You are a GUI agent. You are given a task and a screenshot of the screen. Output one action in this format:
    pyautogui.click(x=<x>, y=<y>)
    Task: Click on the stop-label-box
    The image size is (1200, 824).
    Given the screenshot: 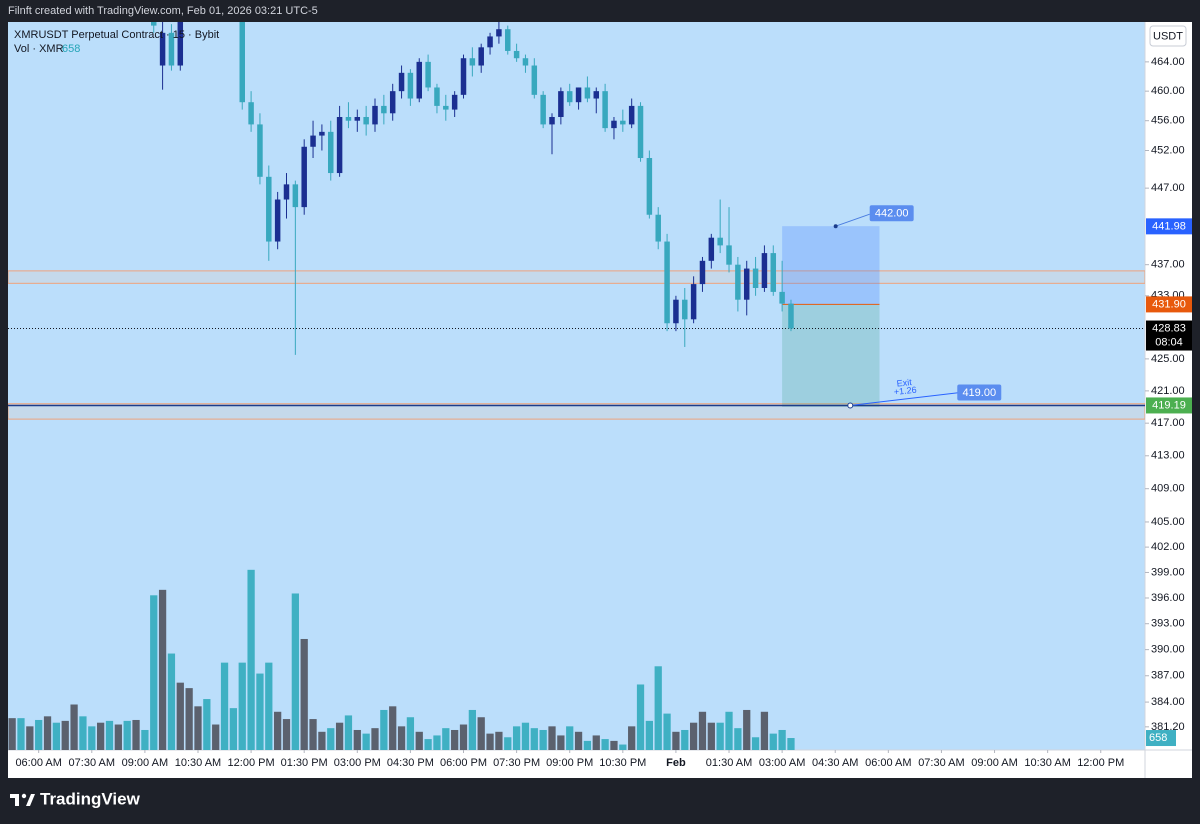 What is the action you would take?
    pyautogui.click(x=891, y=213)
    